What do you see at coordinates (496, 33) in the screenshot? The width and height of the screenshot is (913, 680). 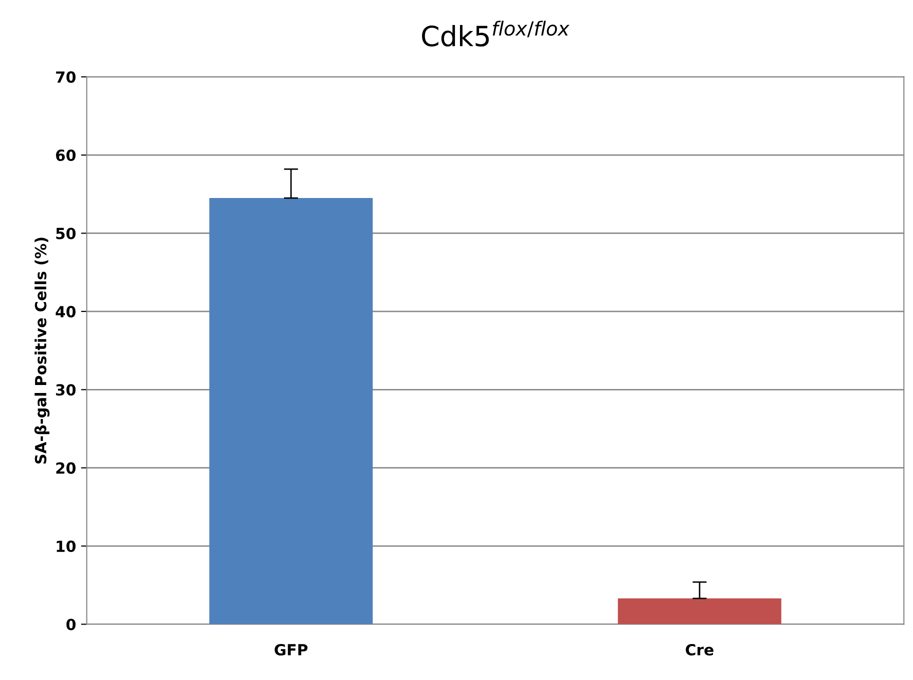 I see `chart-title: Cdk5$^{flox/flox}$` at bounding box center [496, 33].